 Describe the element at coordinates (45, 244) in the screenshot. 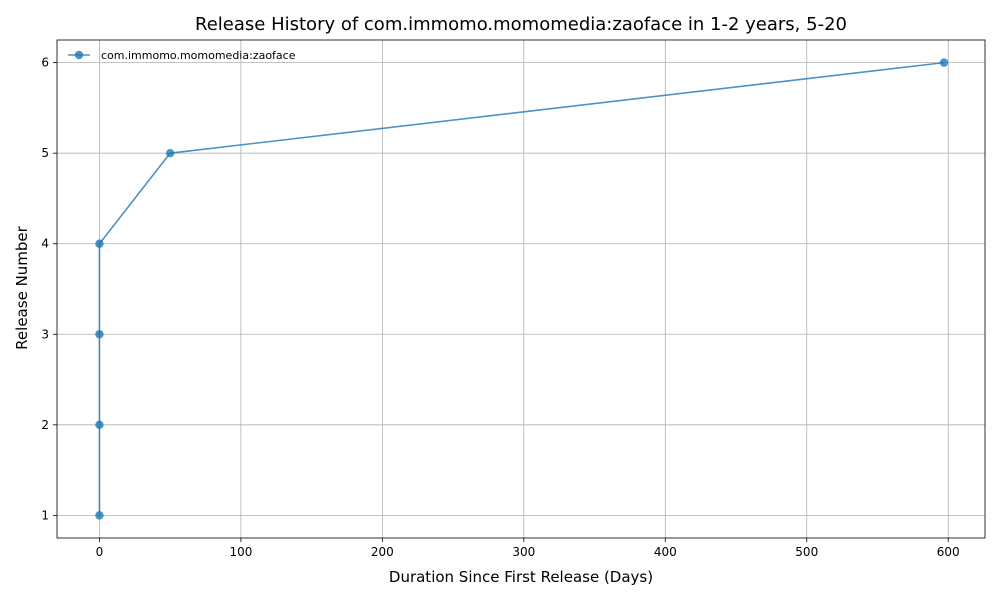

I see `y-tick-label: 4` at that location.